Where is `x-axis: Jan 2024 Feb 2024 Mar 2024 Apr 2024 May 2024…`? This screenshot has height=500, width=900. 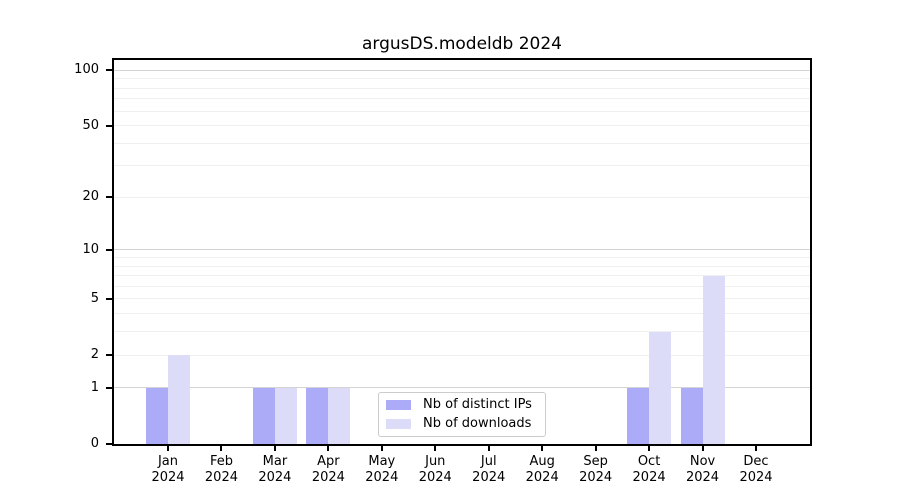
x-axis: Jan 2024 Feb 2024 Mar 2024 Apr 2024 May 2024… is located at coordinates (462, 473).